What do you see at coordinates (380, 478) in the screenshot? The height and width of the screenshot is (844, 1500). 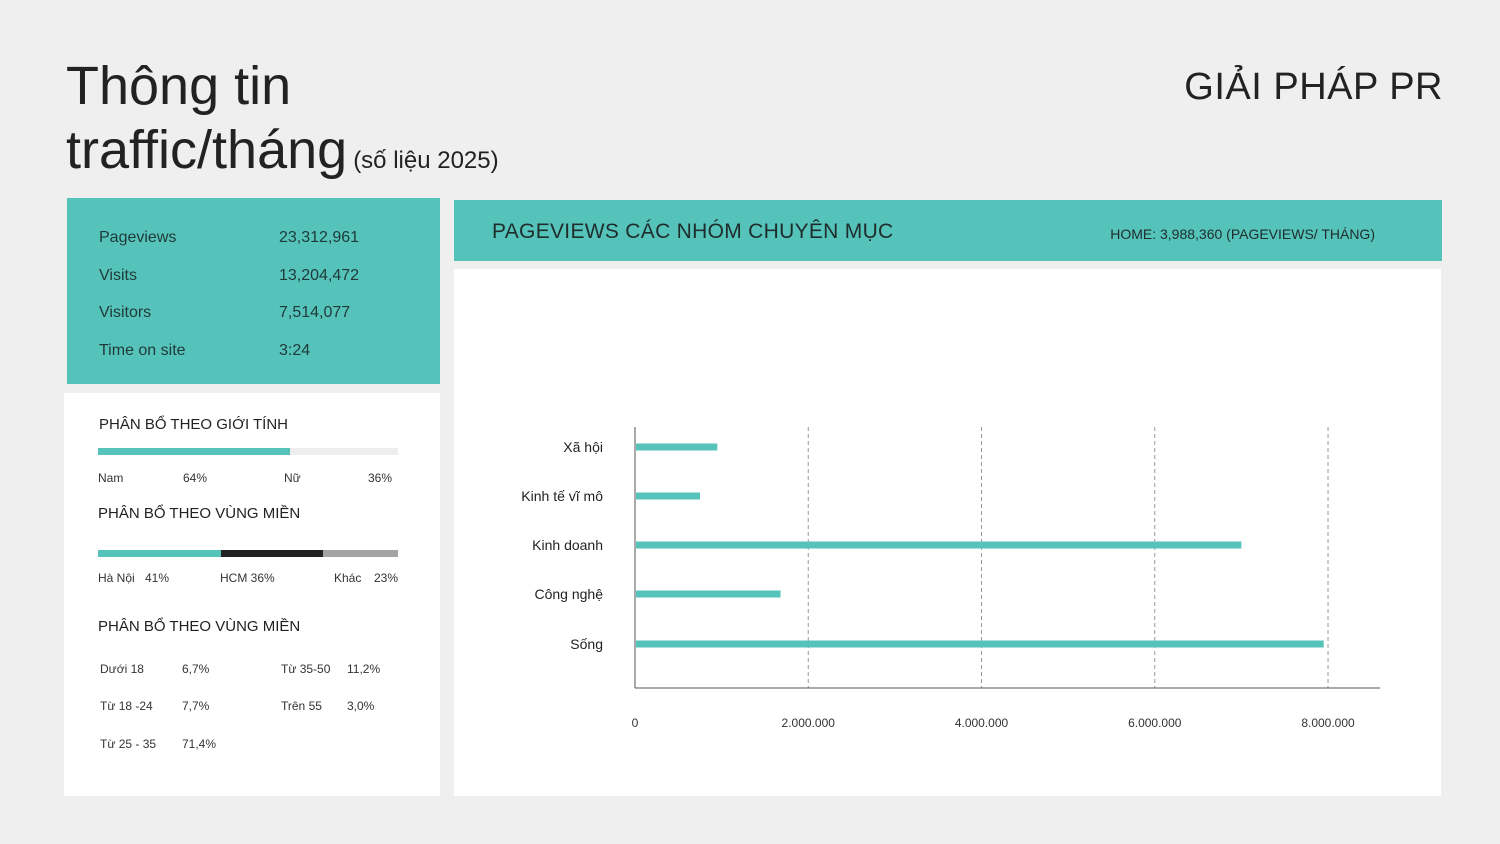 I see `gender-female-value: 36%` at bounding box center [380, 478].